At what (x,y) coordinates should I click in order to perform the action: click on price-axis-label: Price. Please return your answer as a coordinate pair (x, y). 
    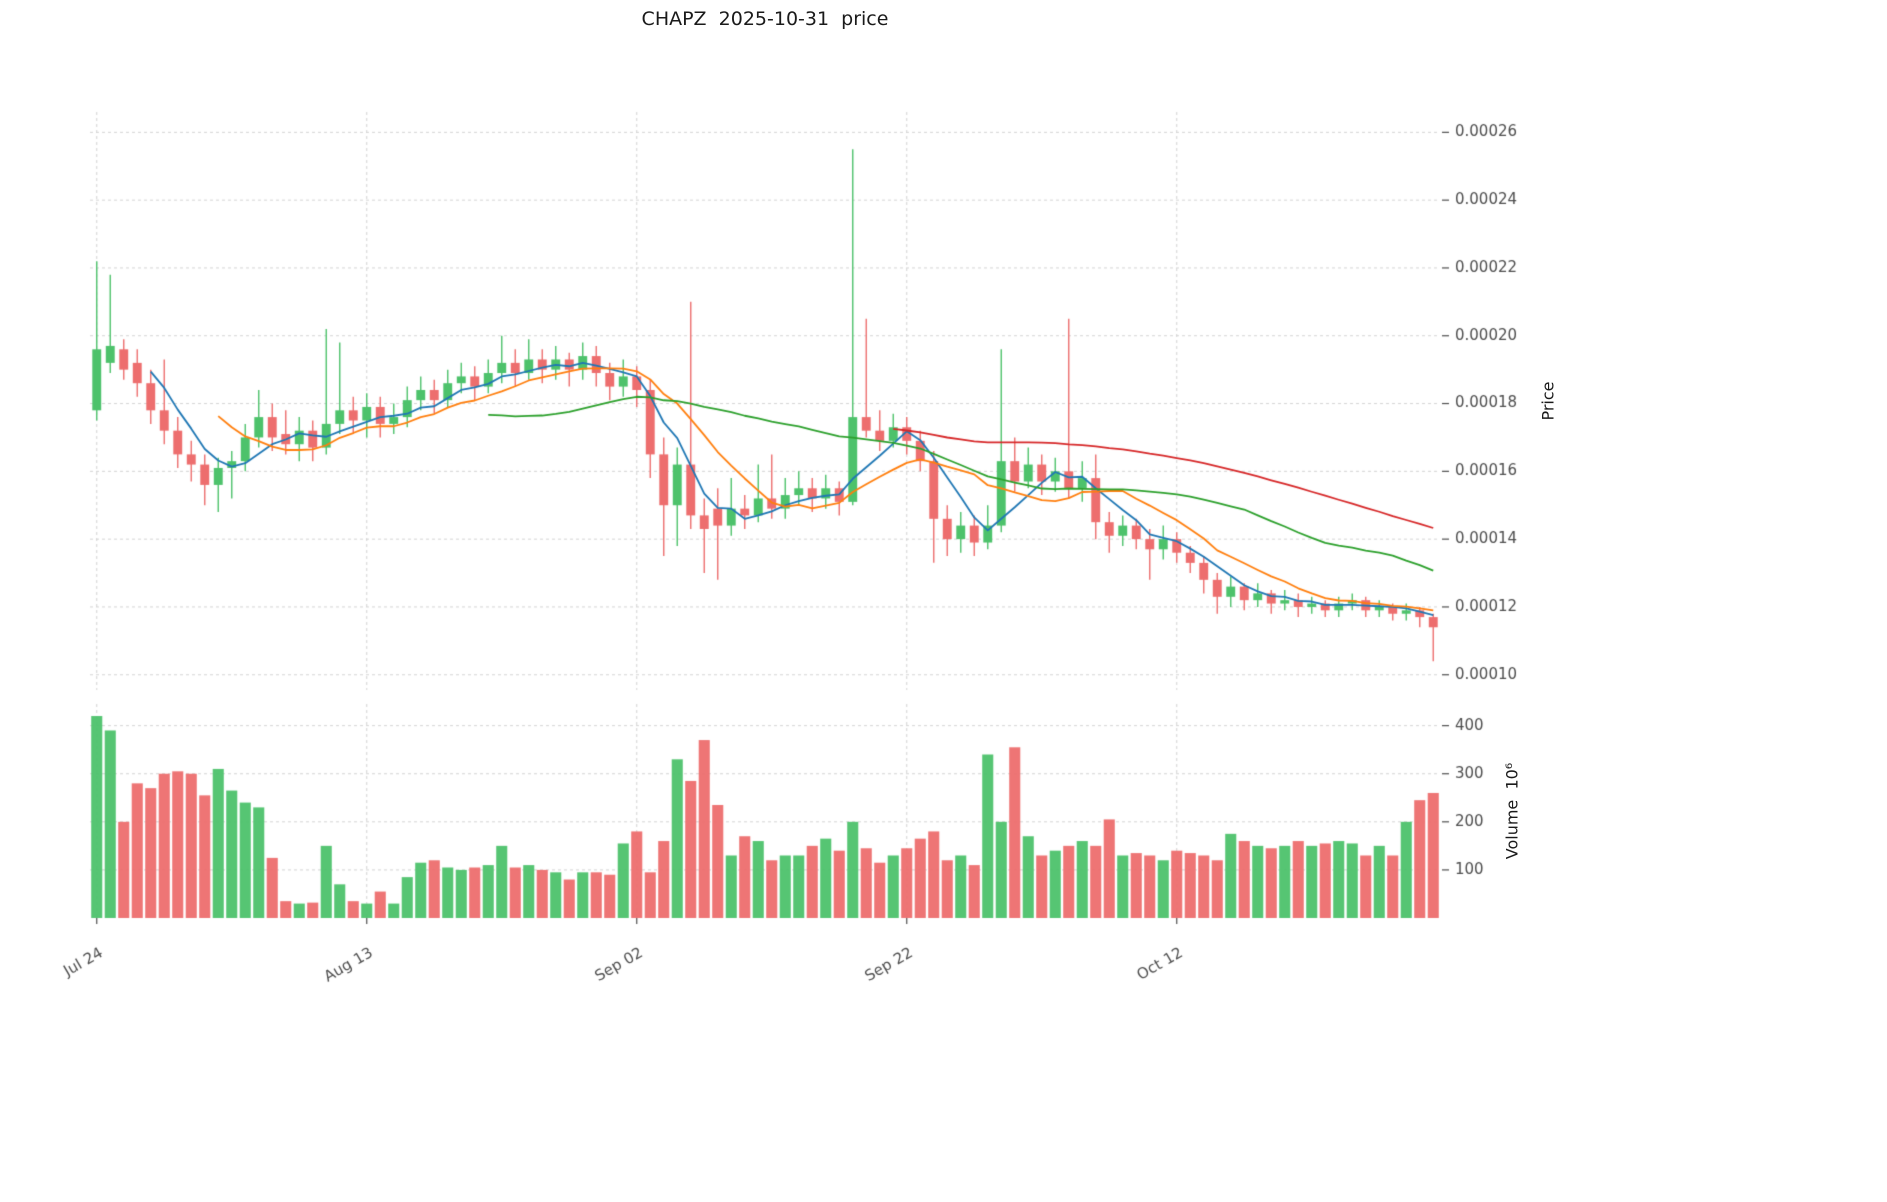
    Looking at the image, I should click on (1548, 401).